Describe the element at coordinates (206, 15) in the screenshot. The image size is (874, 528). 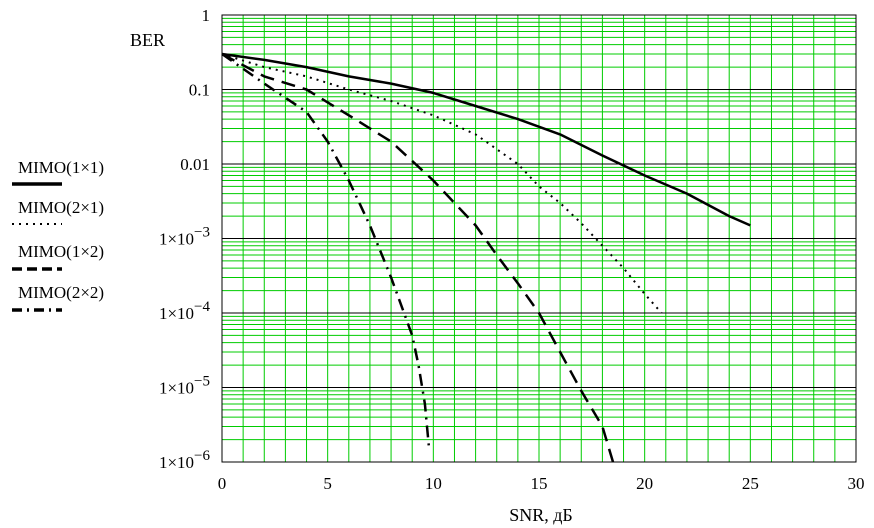
I see `y-tick-label: 1` at that location.